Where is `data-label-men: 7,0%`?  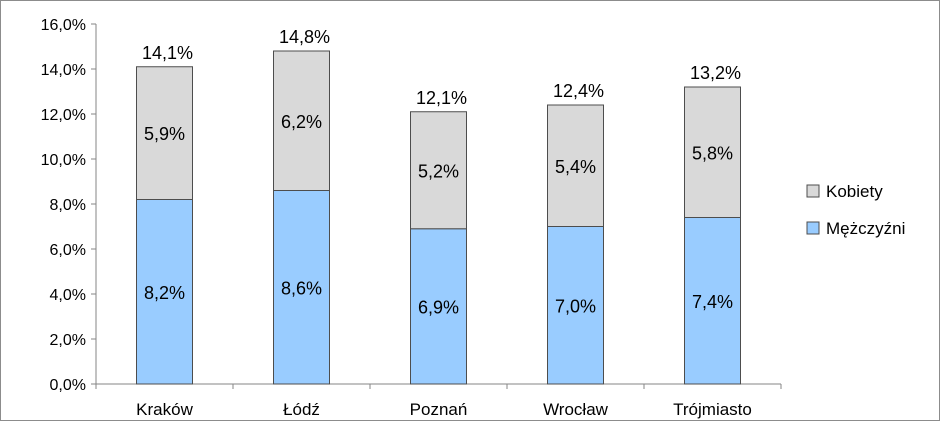
data-label-men: 7,0% is located at coordinates (575, 306).